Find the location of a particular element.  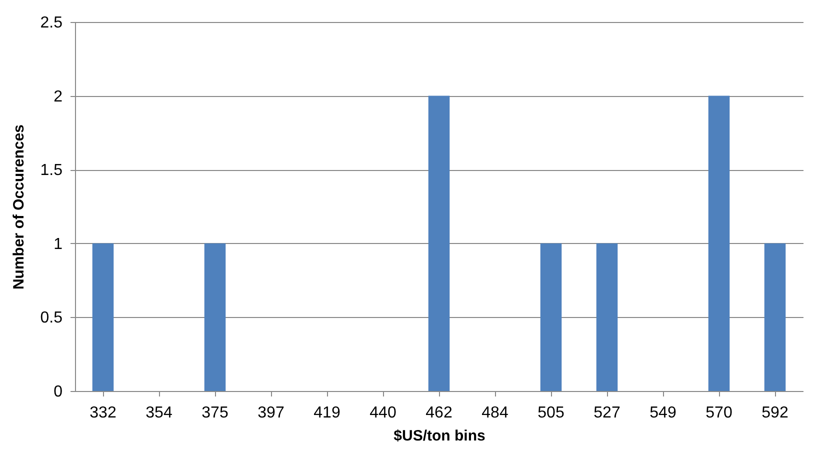

y-tick-label: 0.5 is located at coordinates (51, 318).